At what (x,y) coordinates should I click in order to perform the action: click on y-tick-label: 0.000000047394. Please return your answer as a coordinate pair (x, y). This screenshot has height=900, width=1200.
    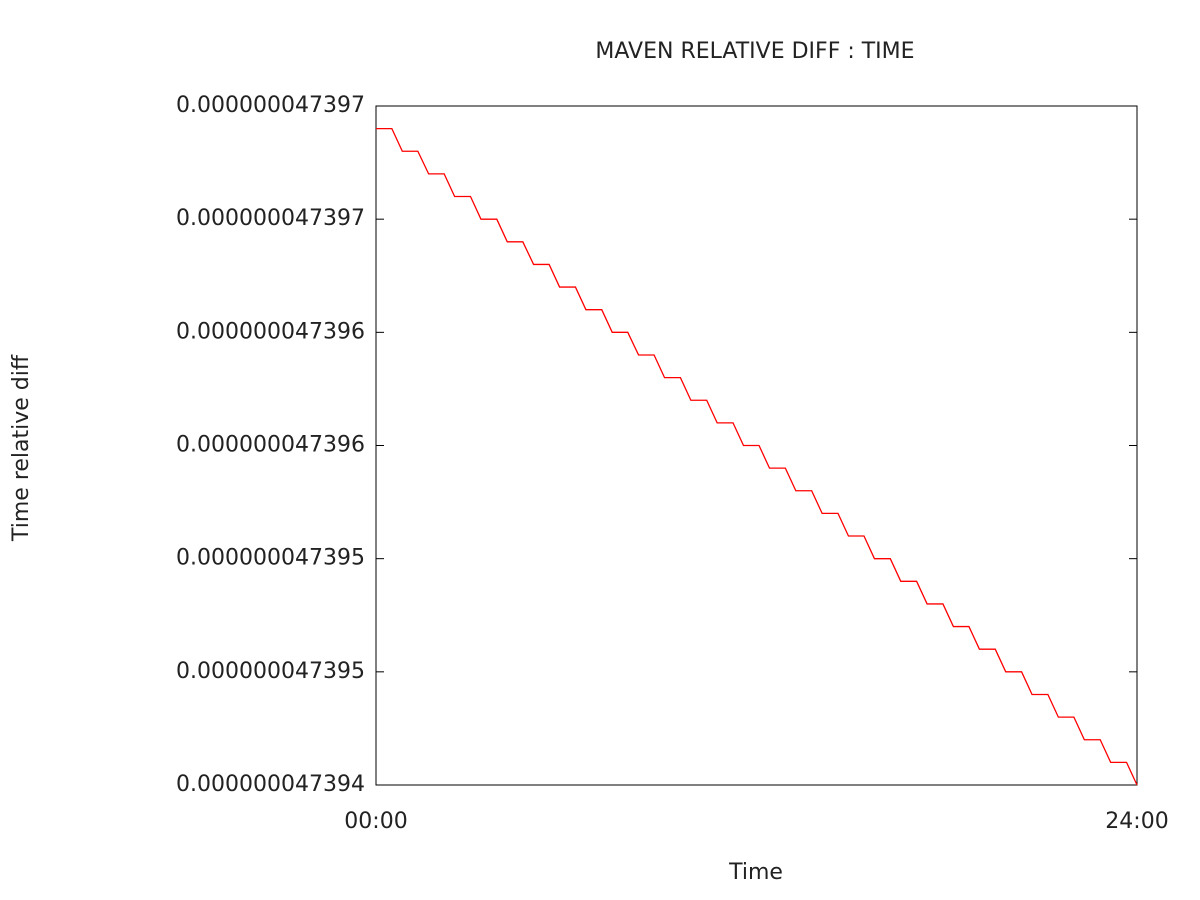
    Looking at the image, I should click on (270, 784).